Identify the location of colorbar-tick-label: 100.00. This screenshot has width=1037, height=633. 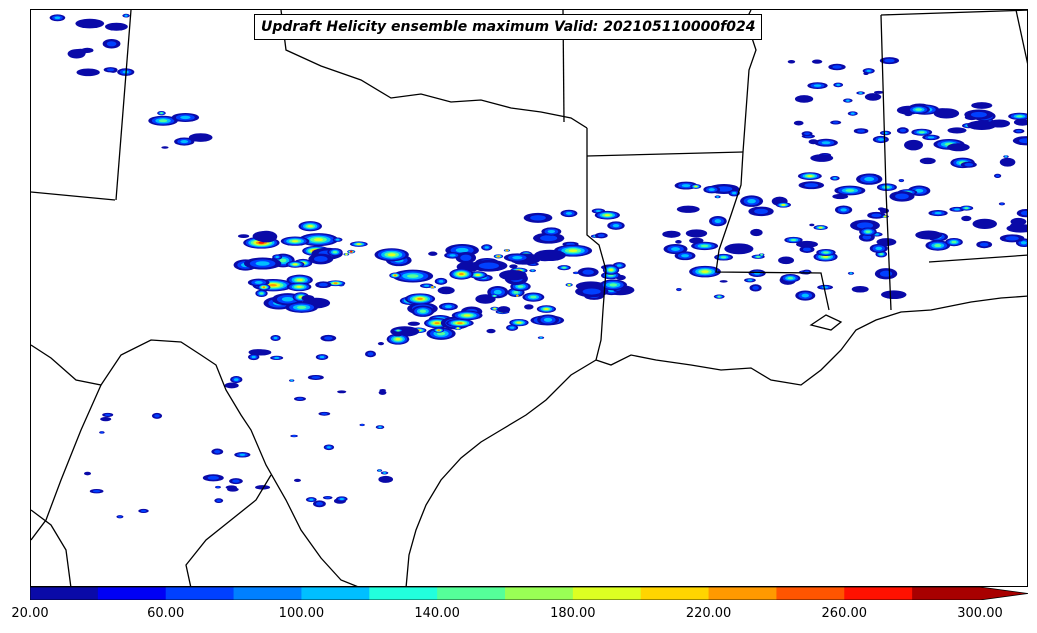
(301, 613).